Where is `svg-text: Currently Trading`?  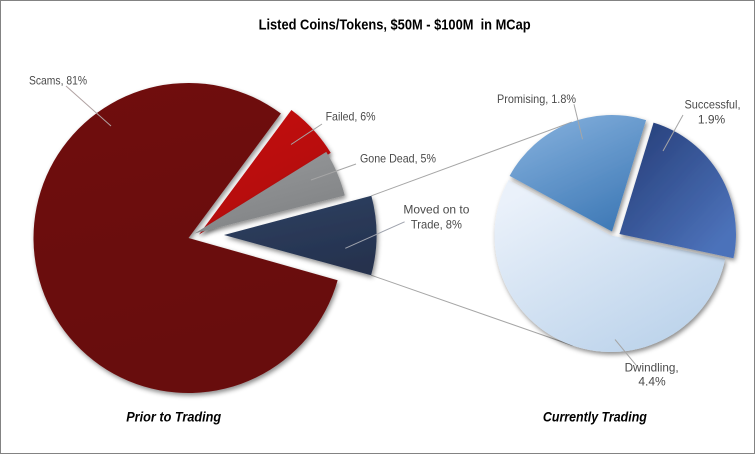 svg-text: Currently Trading is located at coordinates (595, 416).